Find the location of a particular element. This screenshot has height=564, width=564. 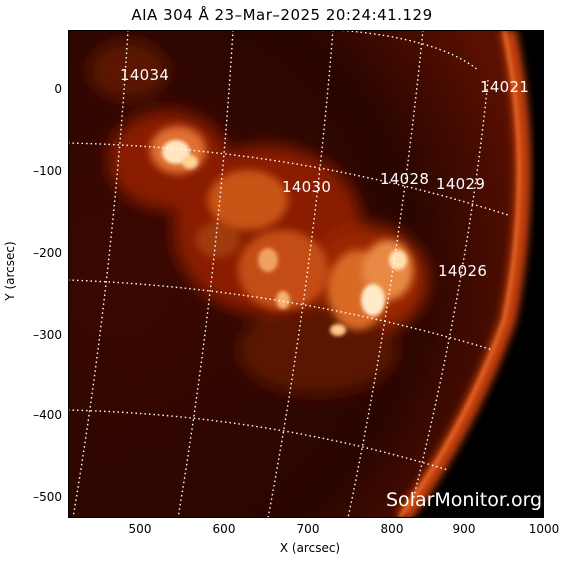

region-label: 14028 is located at coordinates (405, 179).